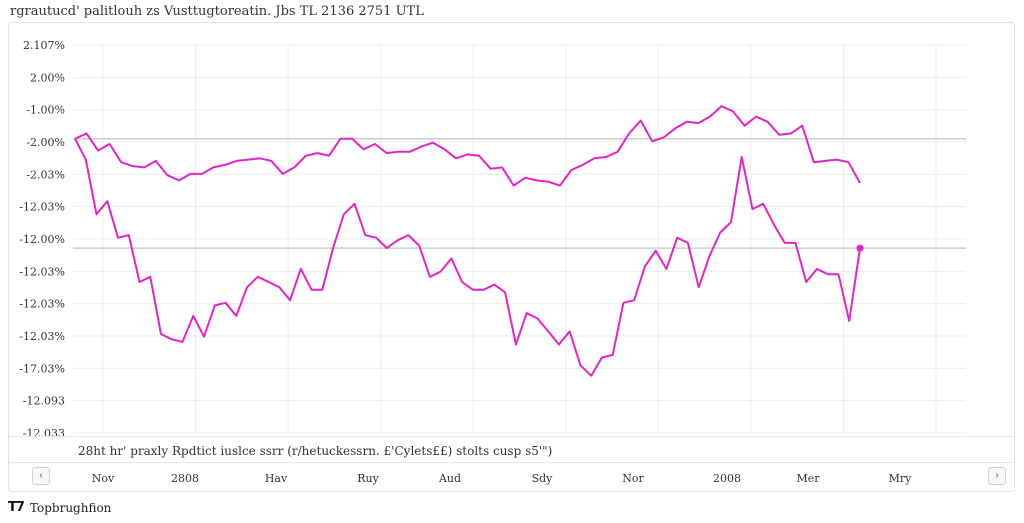 Image resolution: width=1024 pixels, height=523 pixels. Describe the element at coordinates (42, 239) in the screenshot. I see `y-tick-label: -12.00%` at that location.